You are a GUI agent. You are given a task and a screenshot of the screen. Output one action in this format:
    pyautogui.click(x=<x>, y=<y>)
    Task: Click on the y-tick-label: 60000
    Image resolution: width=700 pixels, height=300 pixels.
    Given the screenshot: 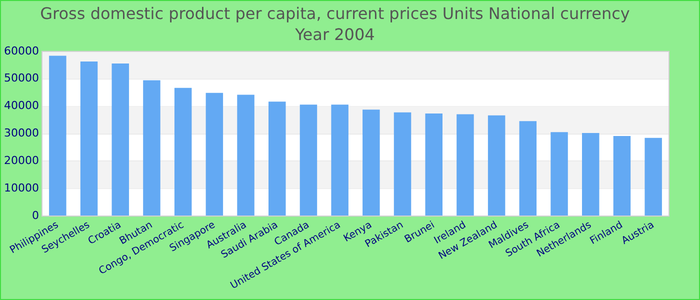 What is the action you would take?
    pyautogui.click(x=21, y=51)
    